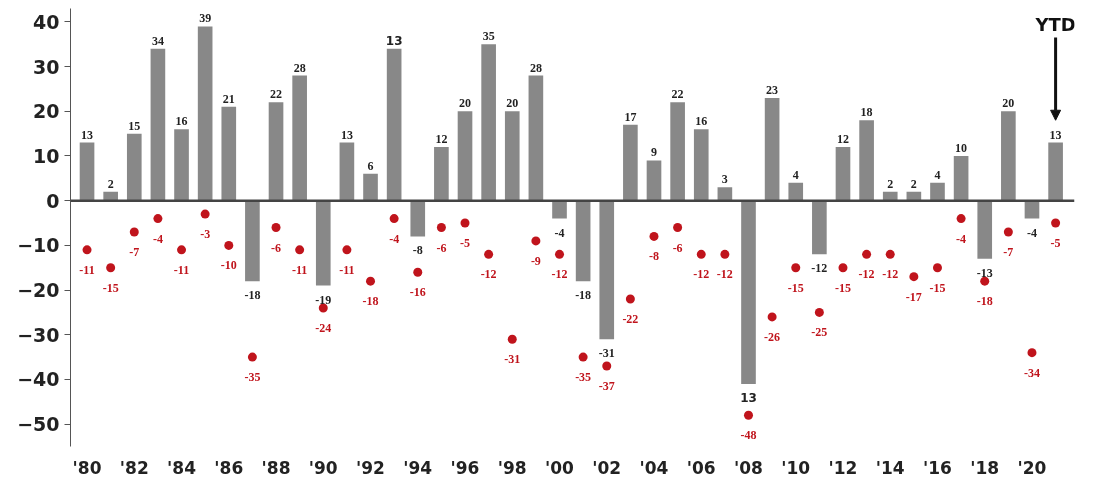 The height and width of the screenshot is (480, 1094). I want to click on x-tick-label: '84, so click(182, 467).